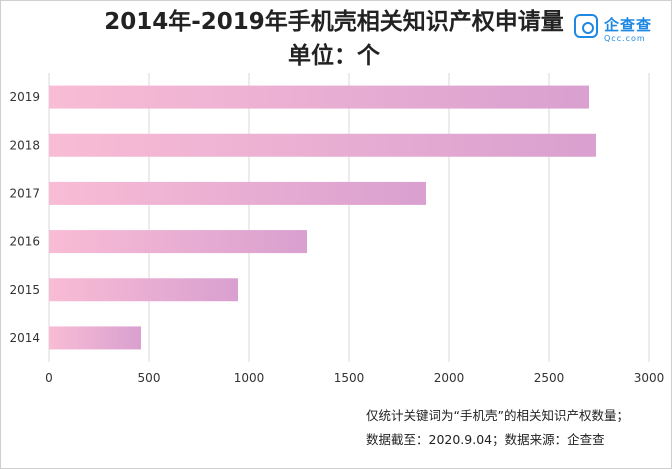 The width and height of the screenshot is (672, 469). Describe the element at coordinates (249, 378) in the screenshot. I see `x-tick-label-1000: 1000` at that location.